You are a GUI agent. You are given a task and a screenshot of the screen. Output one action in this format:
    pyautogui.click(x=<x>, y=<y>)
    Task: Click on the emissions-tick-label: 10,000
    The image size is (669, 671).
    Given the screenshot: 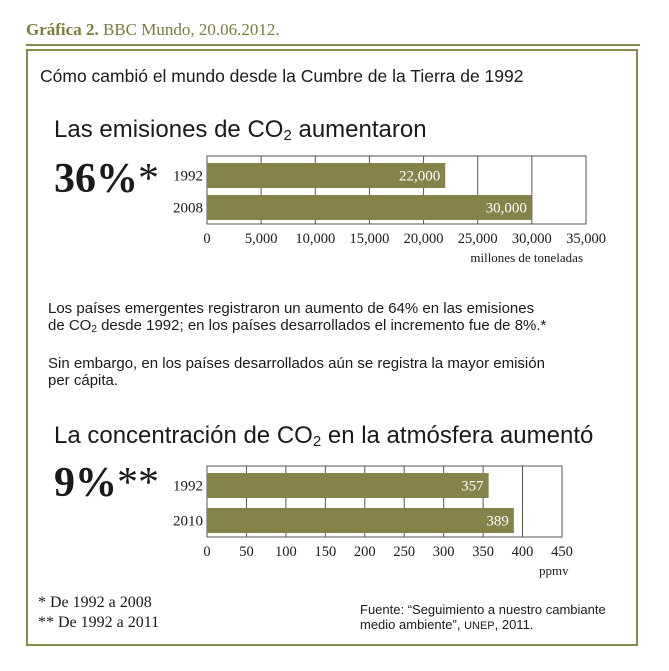 What is the action you would take?
    pyautogui.click(x=315, y=239)
    